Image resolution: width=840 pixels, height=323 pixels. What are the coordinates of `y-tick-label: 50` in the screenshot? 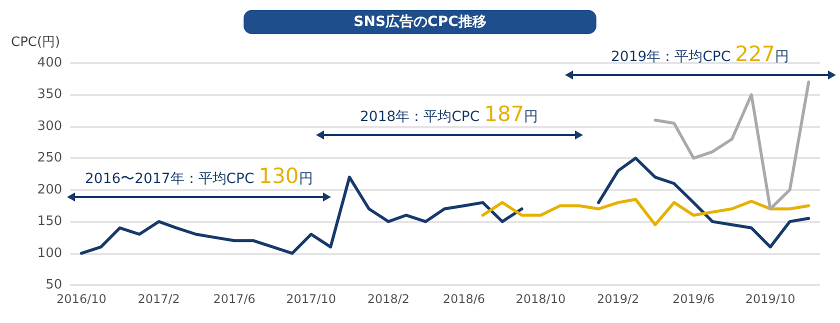 It's located at (54, 285).